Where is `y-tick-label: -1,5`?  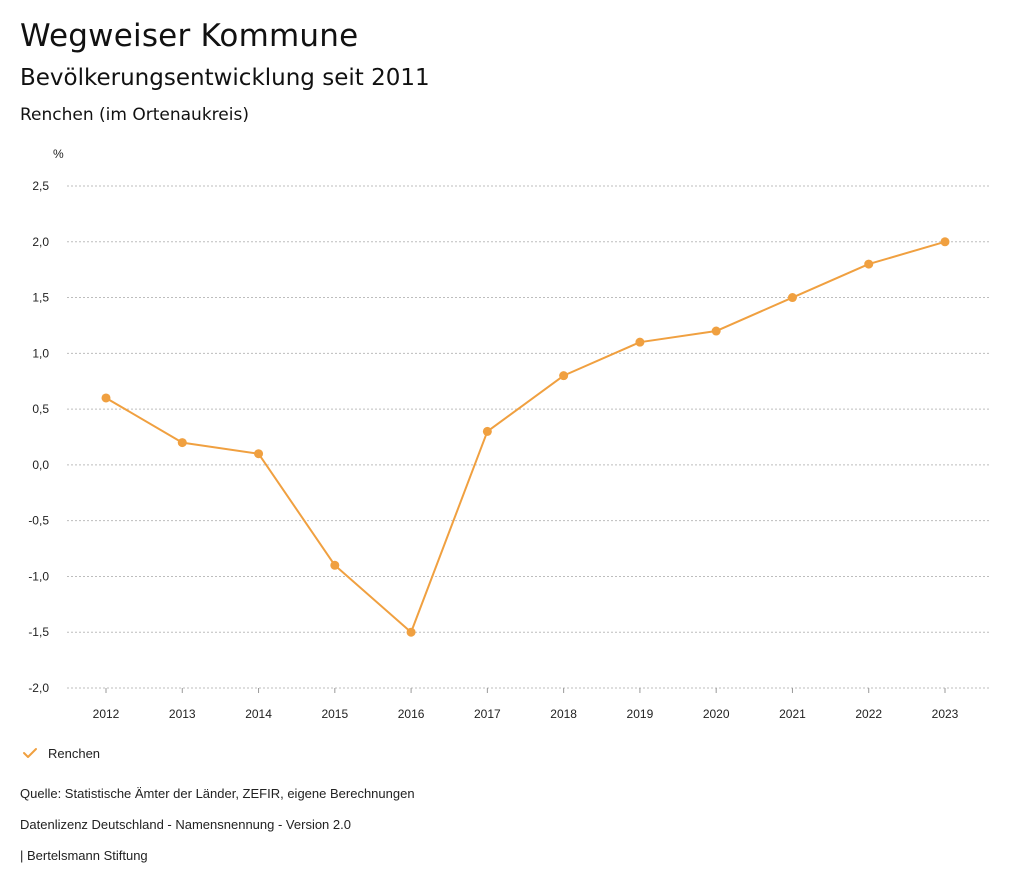
y-tick-label: -1,5 is located at coordinates (38, 632).